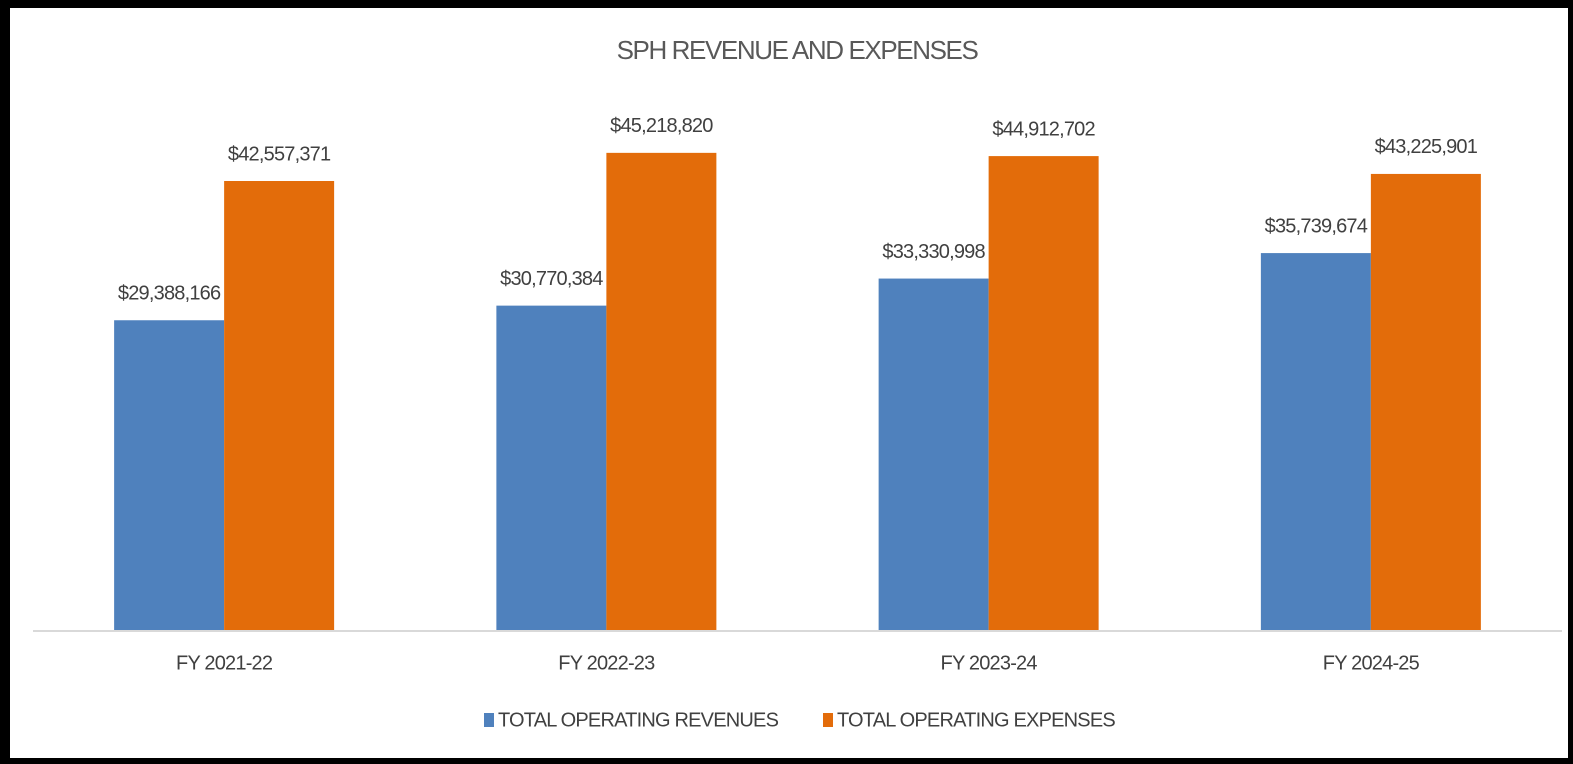 Image resolution: width=1573 pixels, height=764 pixels. What do you see at coordinates (224, 663) in the screenshot?
I see `x-tick-label: FY 2021-22` at bounding box center [224, 663].